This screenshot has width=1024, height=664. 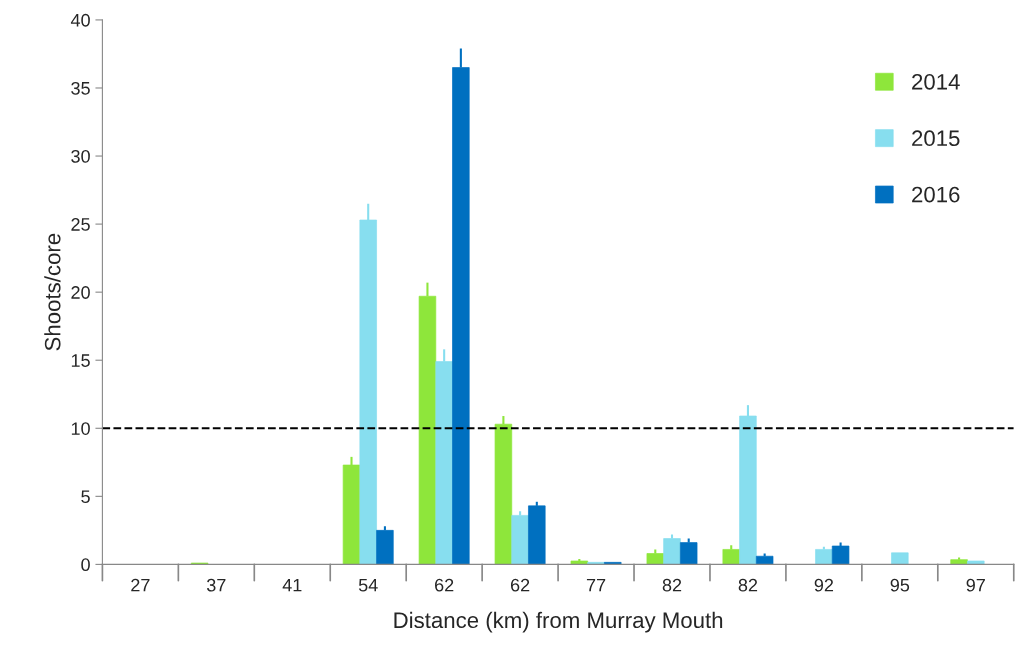 What do you see at coordinates (936, 81) in the screenshot?
I see `legend-label: 2014` at bounding box center [936, 81].